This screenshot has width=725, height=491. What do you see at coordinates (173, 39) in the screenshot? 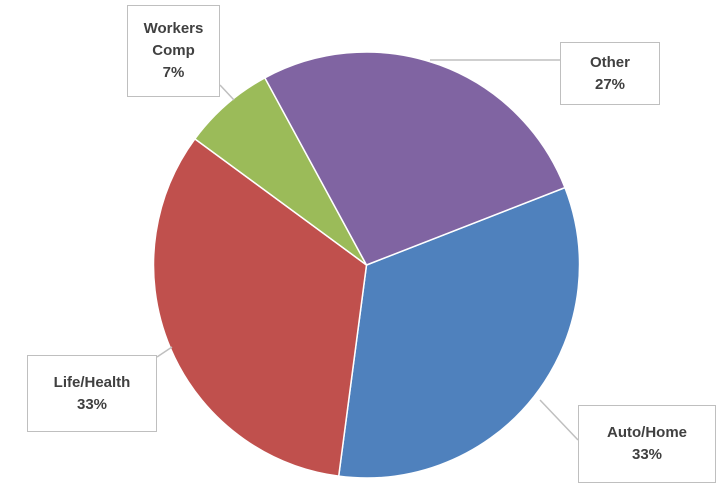
I see `category-label: Workers Comp` at bounding box center [173, 39].